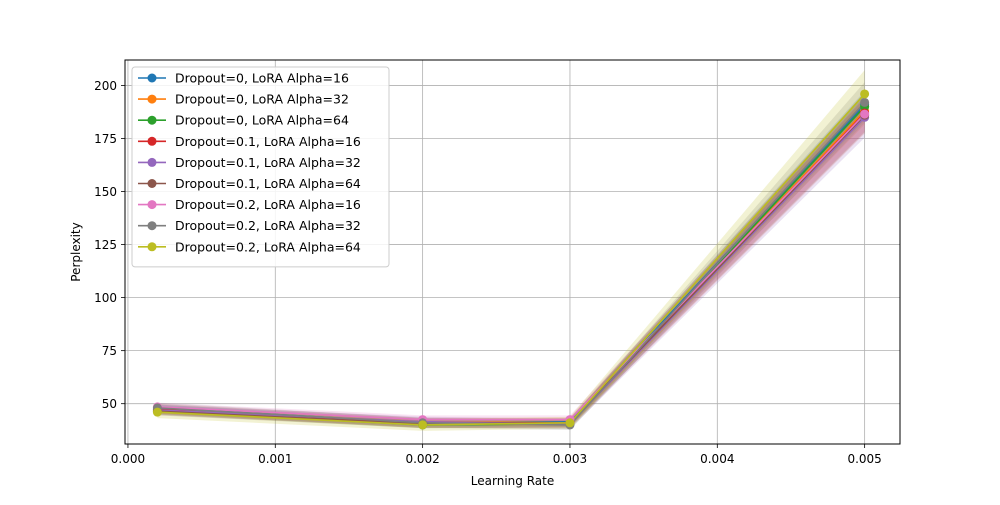  Describe the element at coordinates (422, 459) in the screenshot. I see `x-tick-label: 0.002` at that location.